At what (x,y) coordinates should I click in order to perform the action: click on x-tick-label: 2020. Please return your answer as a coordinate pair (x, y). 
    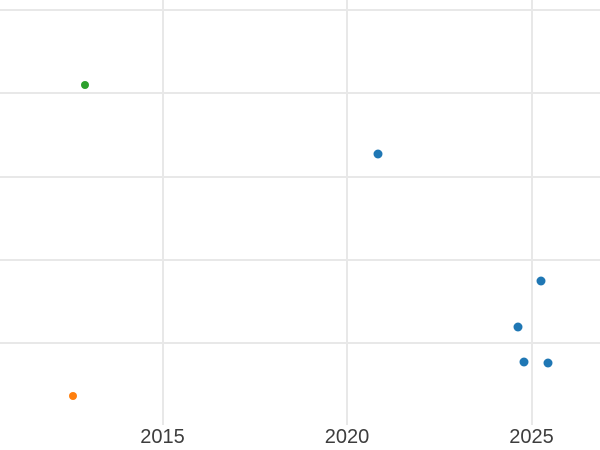
    Looking at the image, I should click on (347, 437).